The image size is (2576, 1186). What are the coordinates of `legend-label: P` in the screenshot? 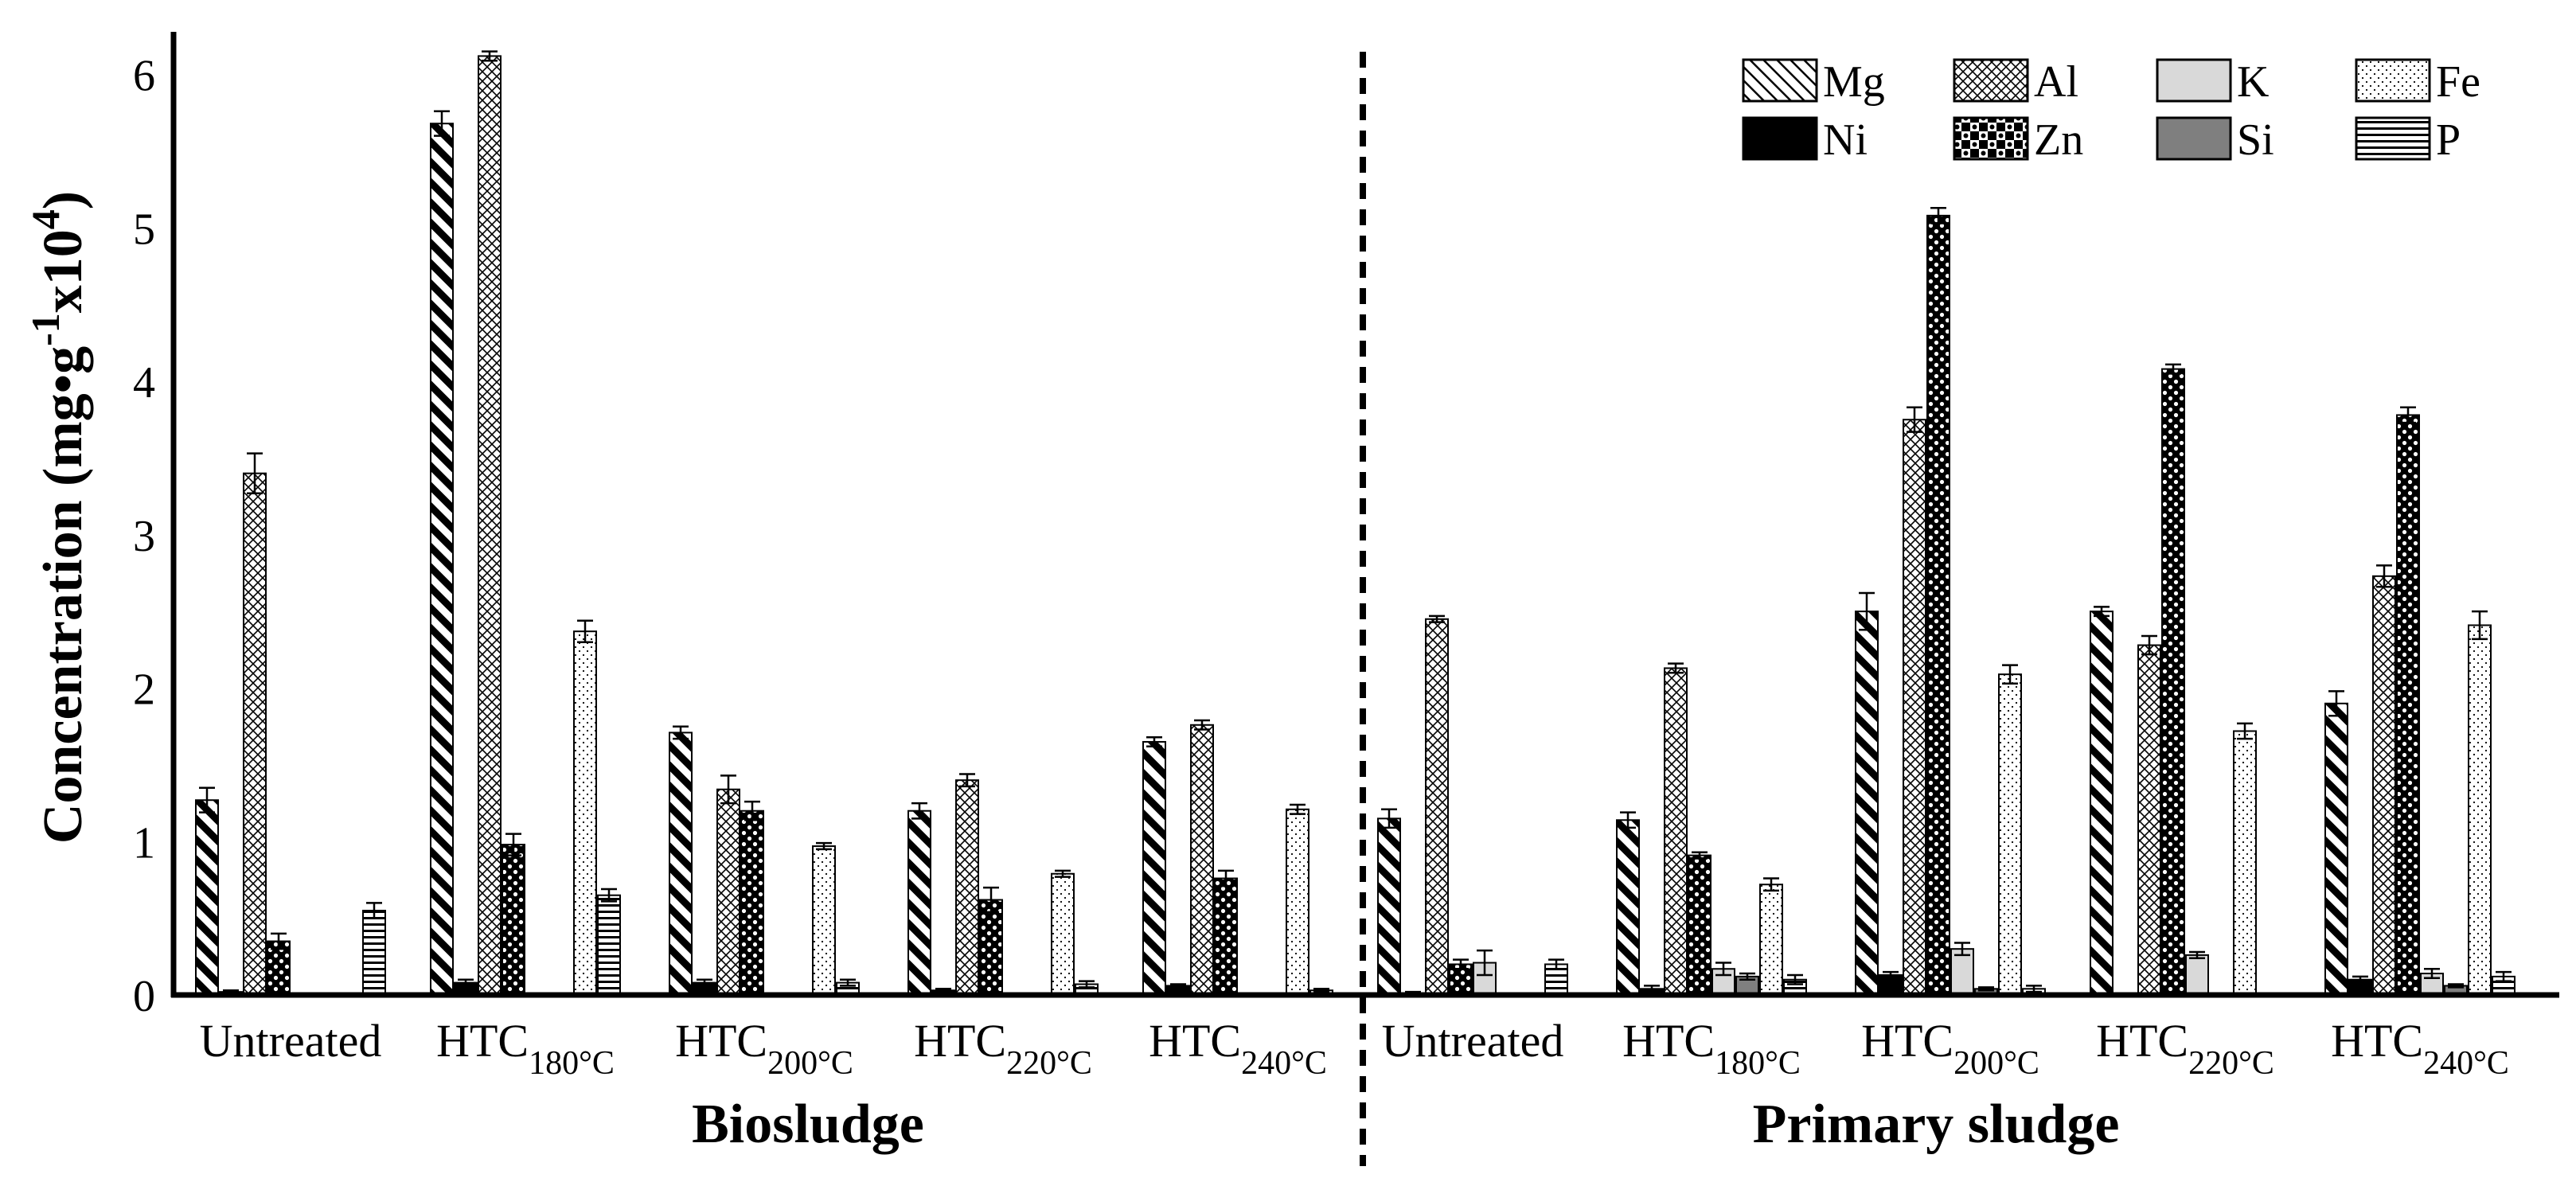 It's located at (2448, 140).